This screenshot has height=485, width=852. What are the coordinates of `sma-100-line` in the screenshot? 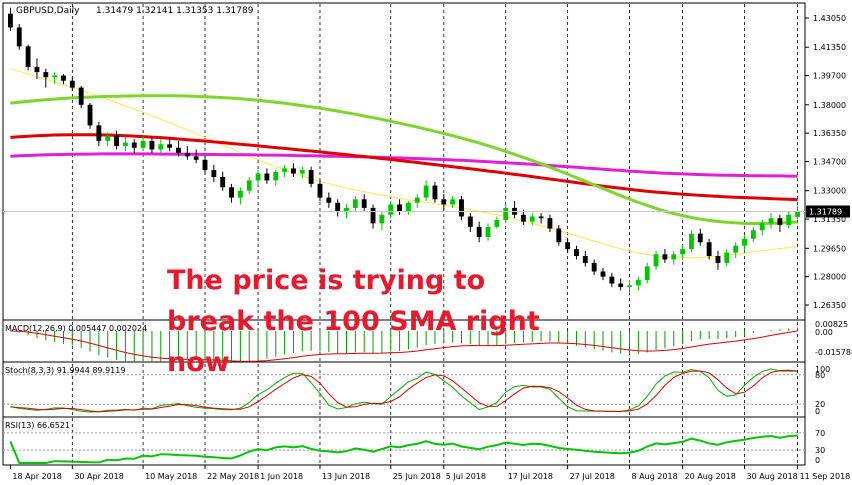 It's located at (404, 167).